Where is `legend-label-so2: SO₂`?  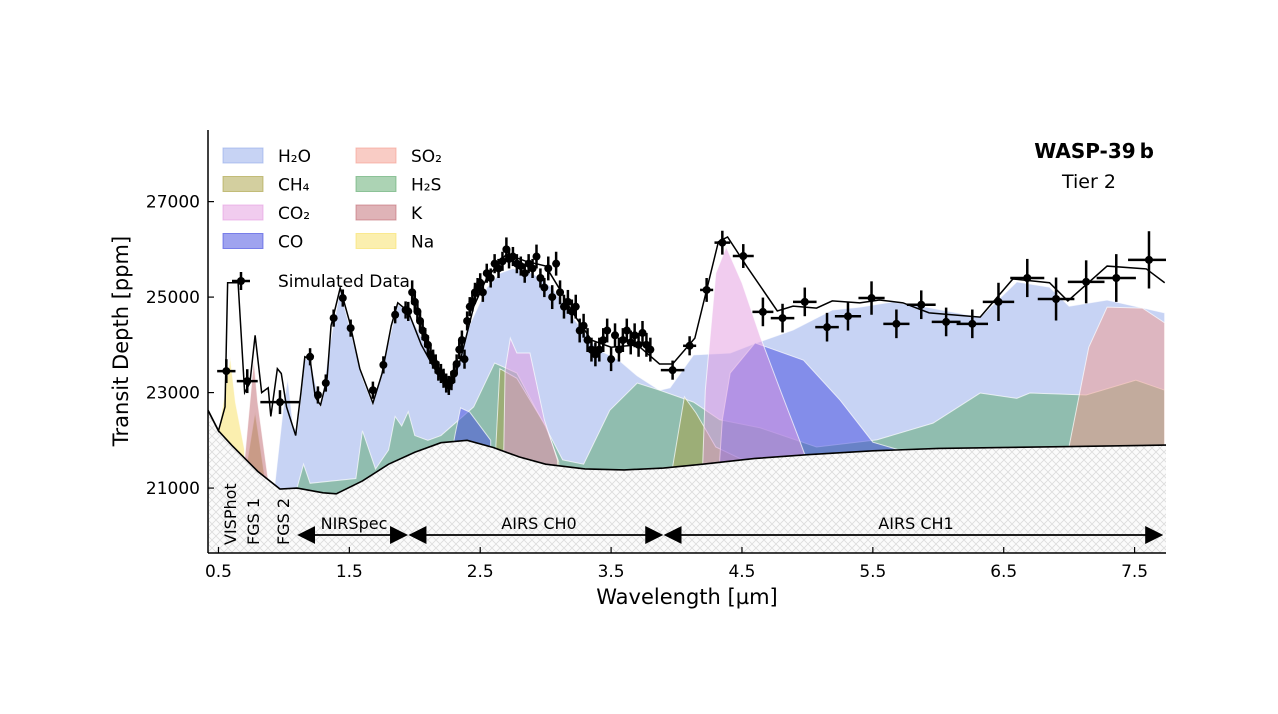 legend-label-so2: SO₂ is located at coordinates (426, 157).